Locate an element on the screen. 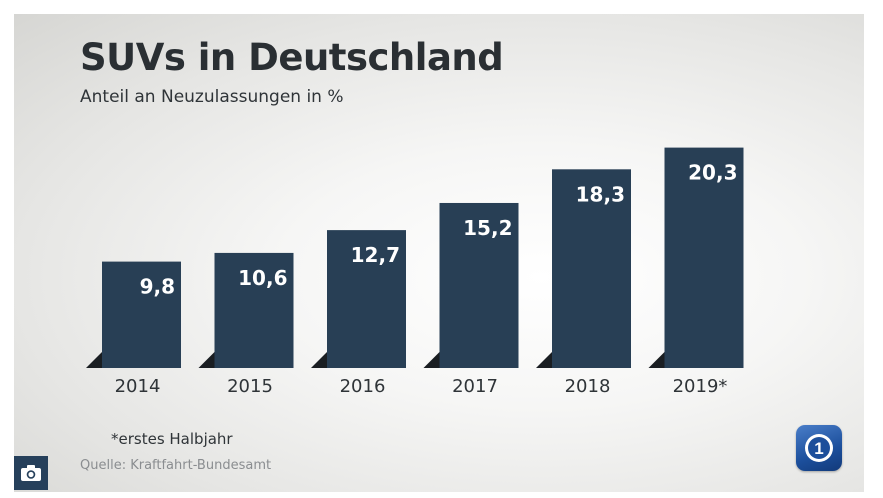  bar-value-label: 9,8 is located at coordinates (157, 287).